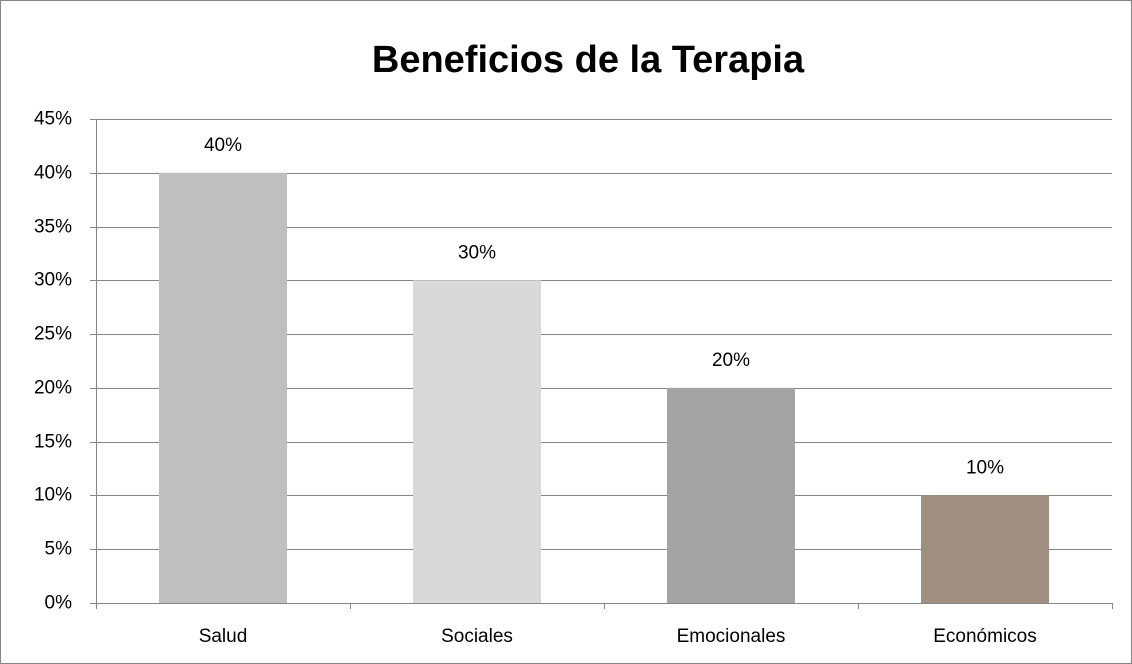 This screenshot has width=1132, height=664. I want to click on x-tick-label: Salud, so click(223, 636).